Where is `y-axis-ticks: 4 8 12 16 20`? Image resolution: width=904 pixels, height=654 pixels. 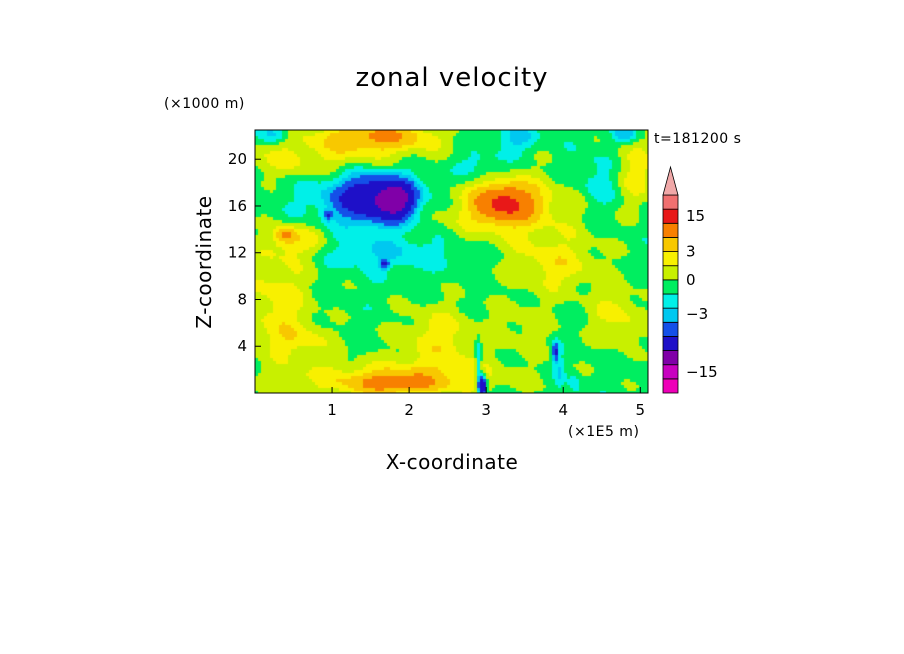 y-axis-ticks: 4 8 12 16 20 is located at coordinates (244, 252).